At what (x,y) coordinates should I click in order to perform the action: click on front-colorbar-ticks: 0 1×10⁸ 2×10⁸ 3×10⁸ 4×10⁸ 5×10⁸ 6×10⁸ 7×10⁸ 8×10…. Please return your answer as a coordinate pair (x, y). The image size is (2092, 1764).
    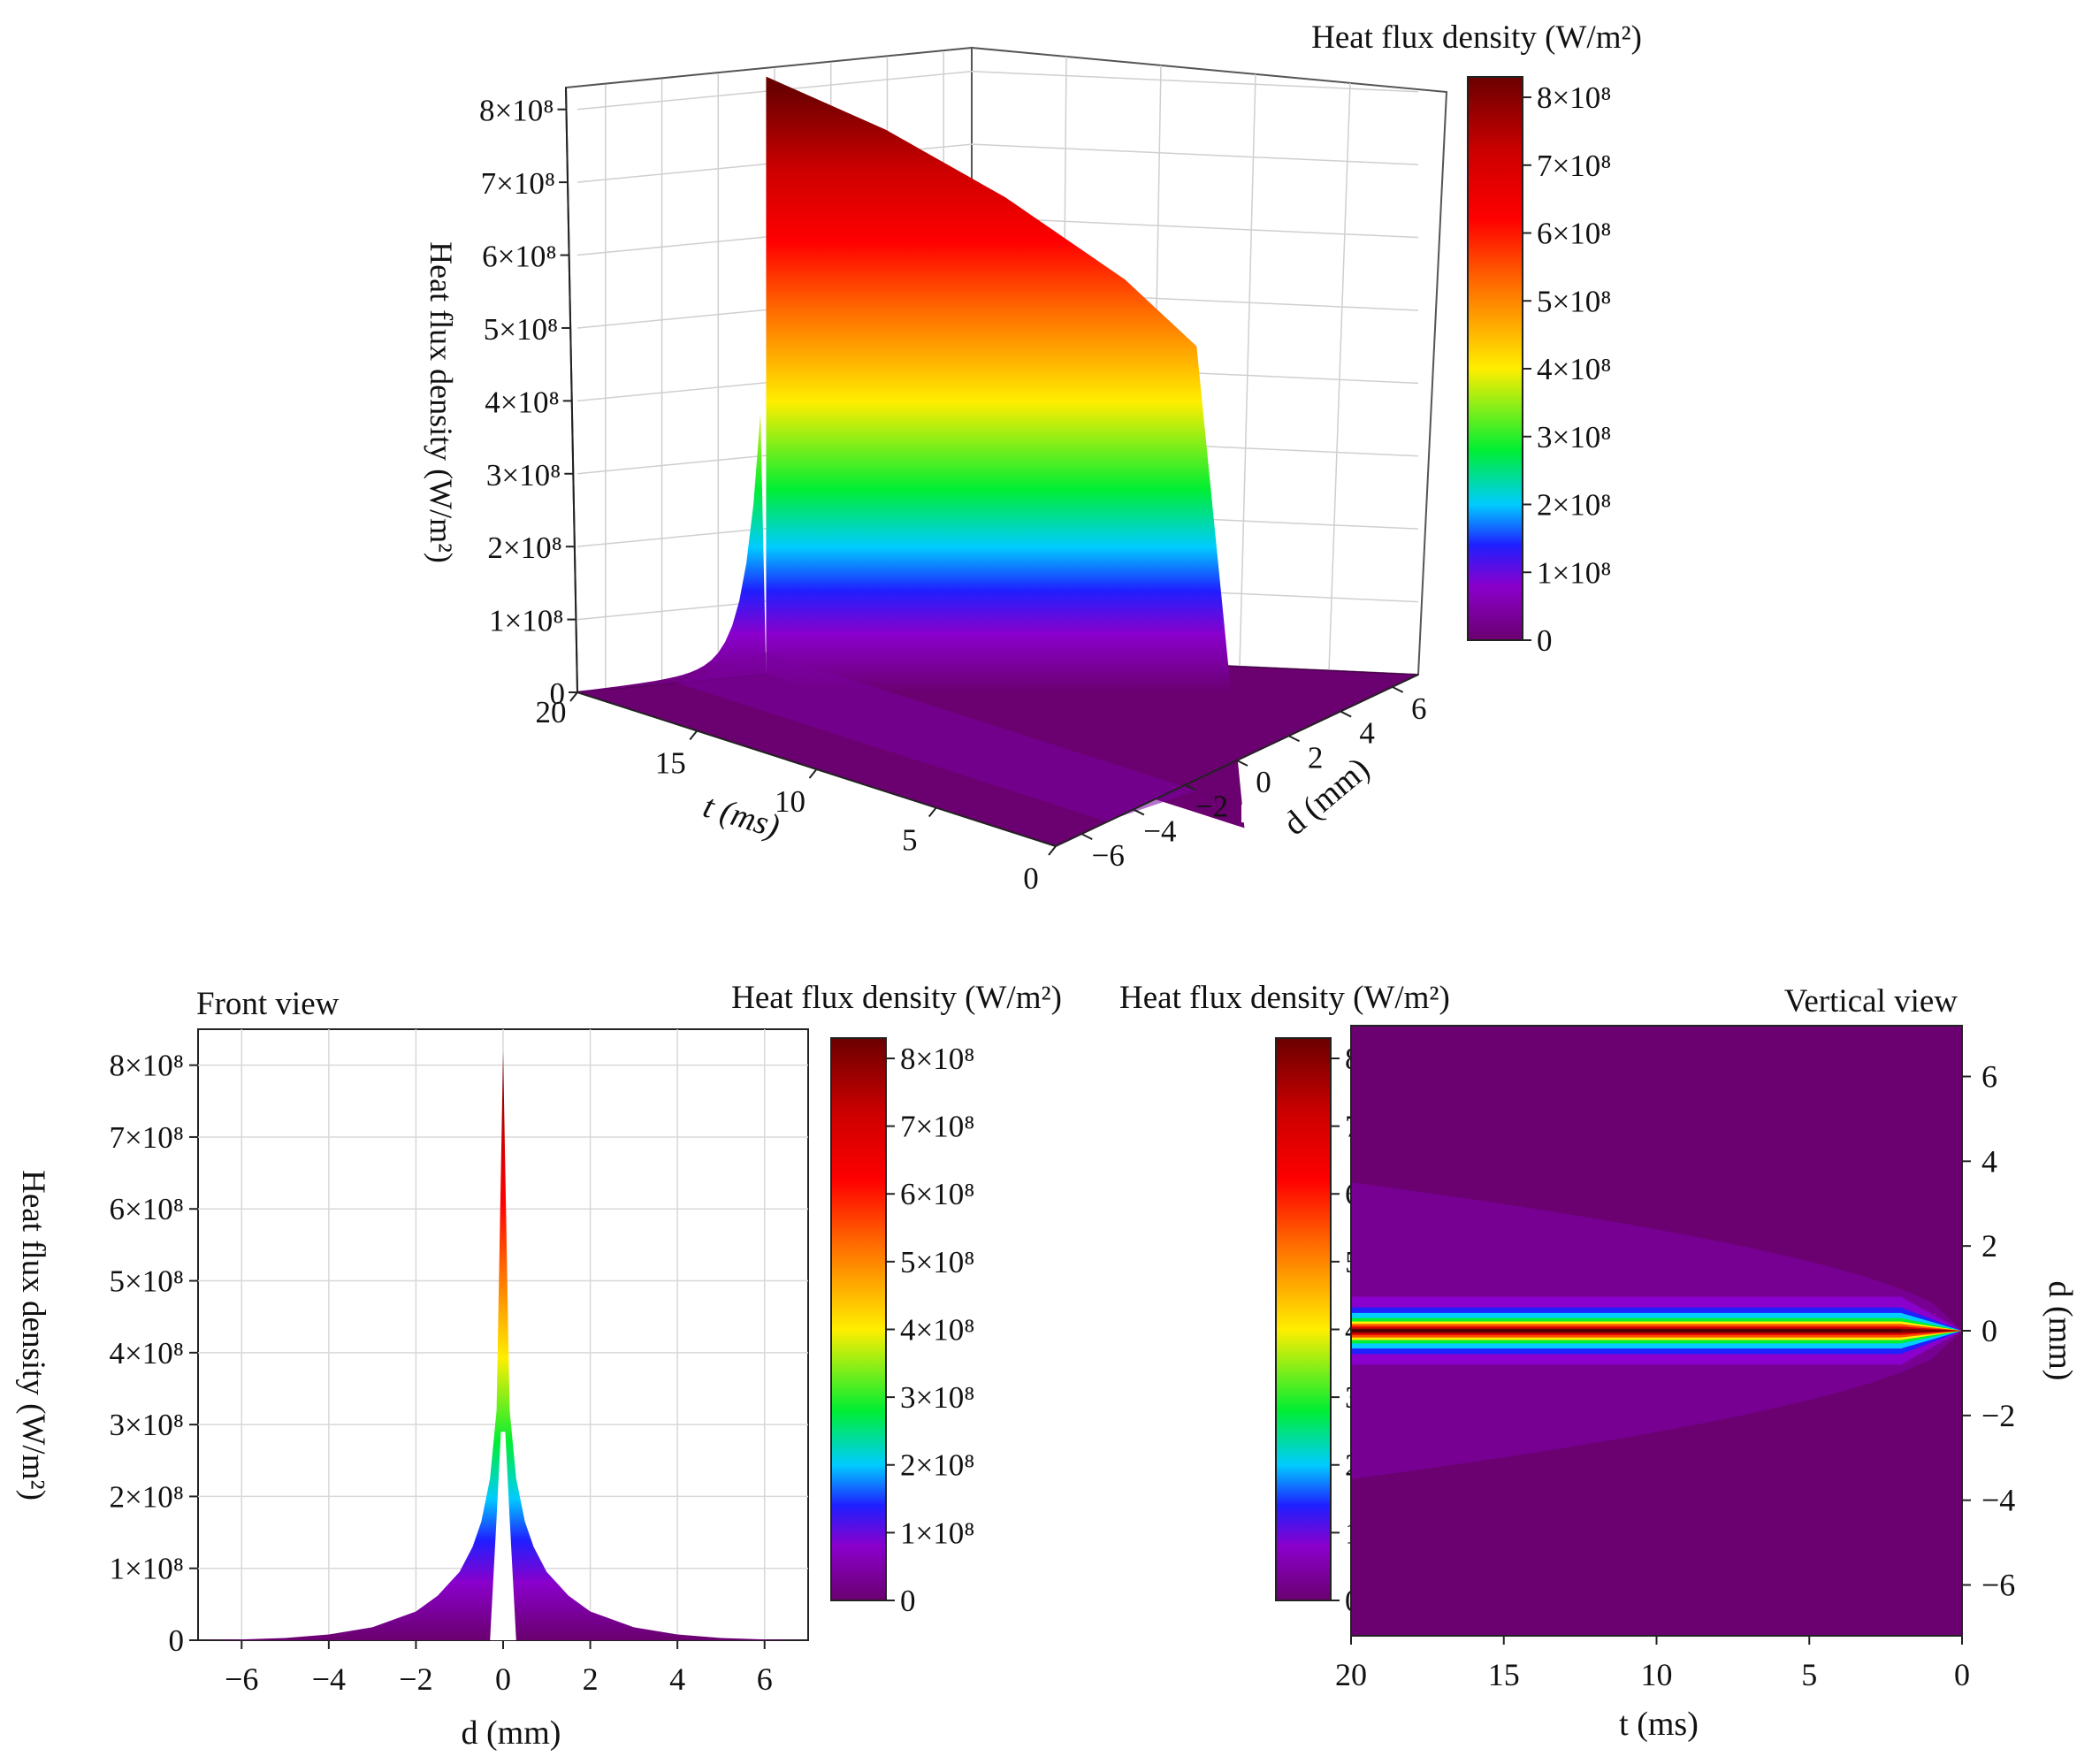
    Looking at the image, I should click on (930, 1330).